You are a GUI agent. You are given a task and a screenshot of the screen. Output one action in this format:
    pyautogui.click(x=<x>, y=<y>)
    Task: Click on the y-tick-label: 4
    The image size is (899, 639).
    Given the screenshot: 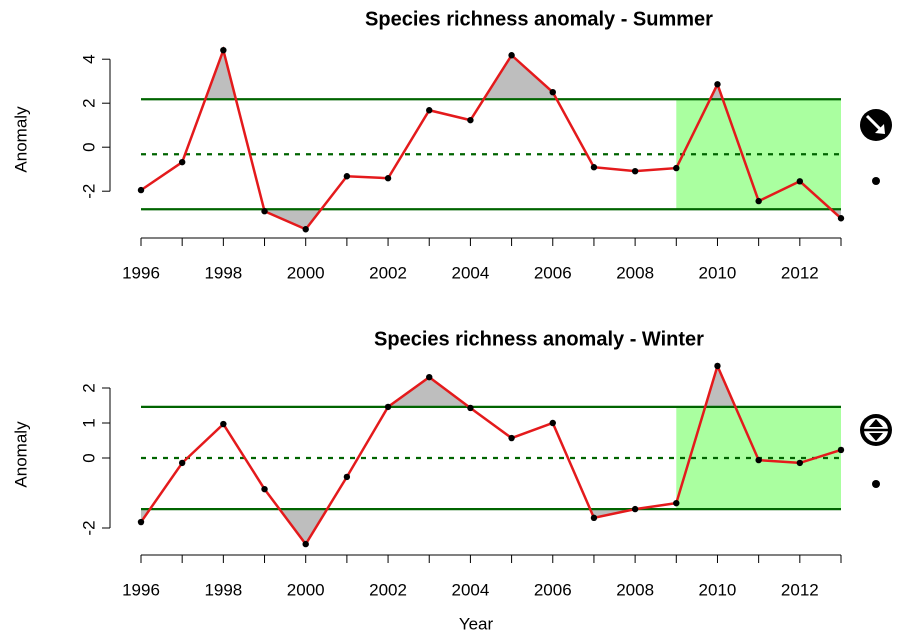 What is the action you would take?
    pyautogui.click(x=88, y=58)
    